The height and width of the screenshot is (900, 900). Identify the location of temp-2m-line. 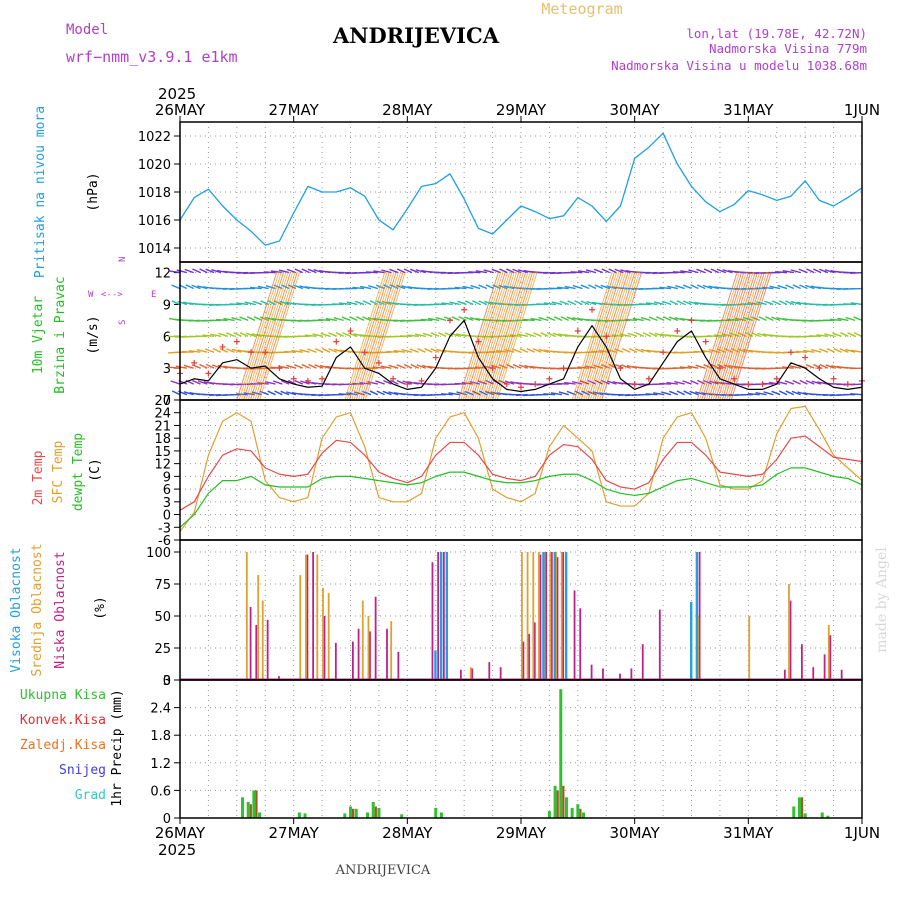
(521, 473).